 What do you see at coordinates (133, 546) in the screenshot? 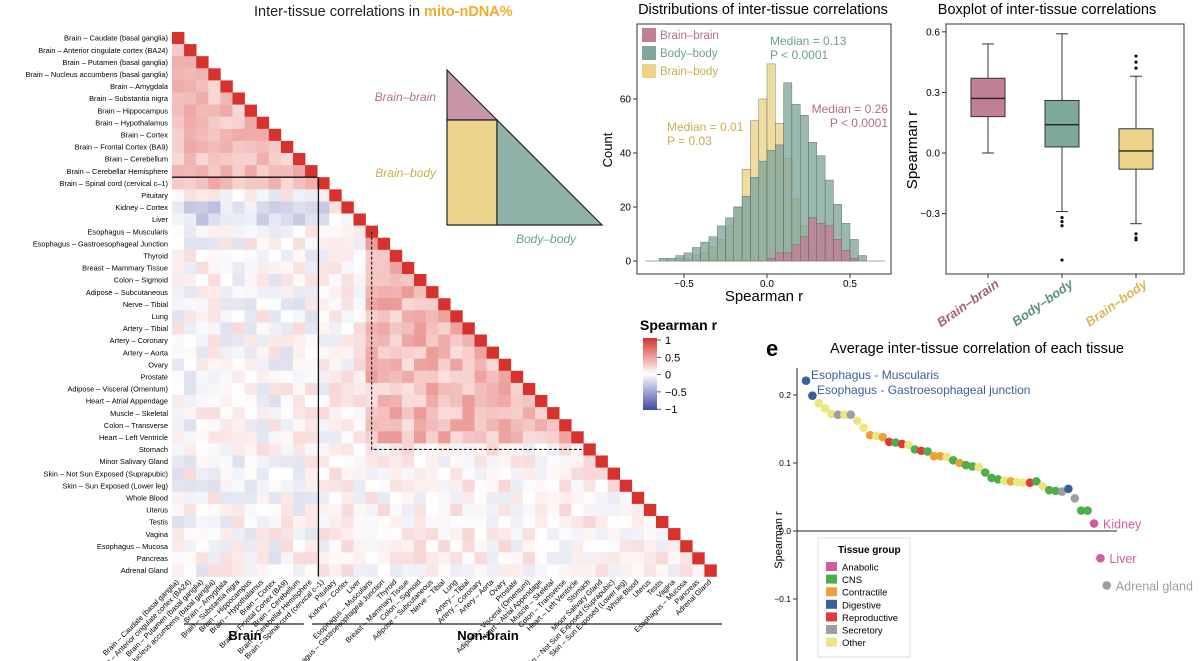
I see `heatmap-row-label: Esophagus – Mucosa` at bounding box center [133, 546].